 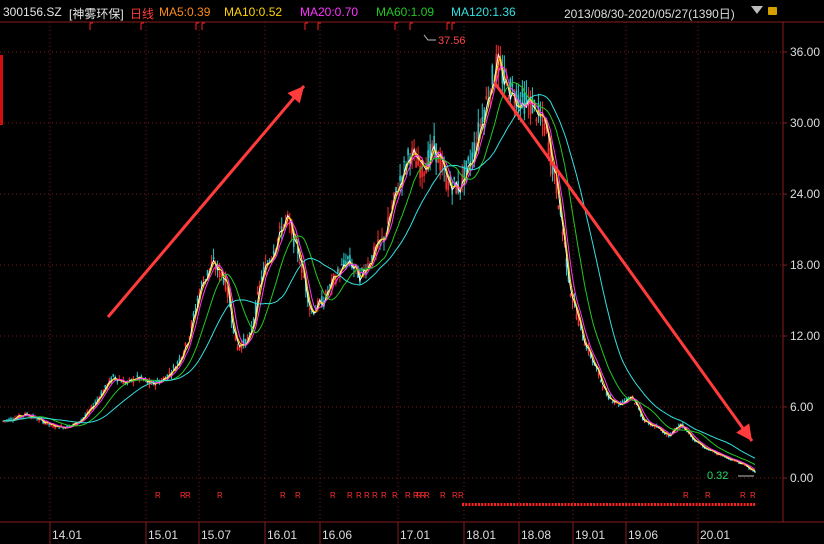 What do you see at coordinates (253, 12) in the screenshot?
I see `ma10-label: MA10:0.52` at bounding box center [253, 12].